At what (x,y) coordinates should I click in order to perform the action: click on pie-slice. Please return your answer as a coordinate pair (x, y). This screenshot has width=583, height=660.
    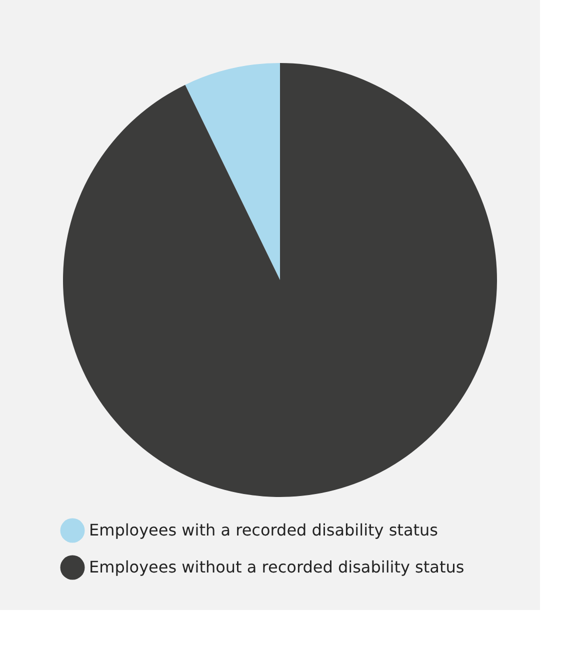
    Looking at the image, I should click on (232, 171).